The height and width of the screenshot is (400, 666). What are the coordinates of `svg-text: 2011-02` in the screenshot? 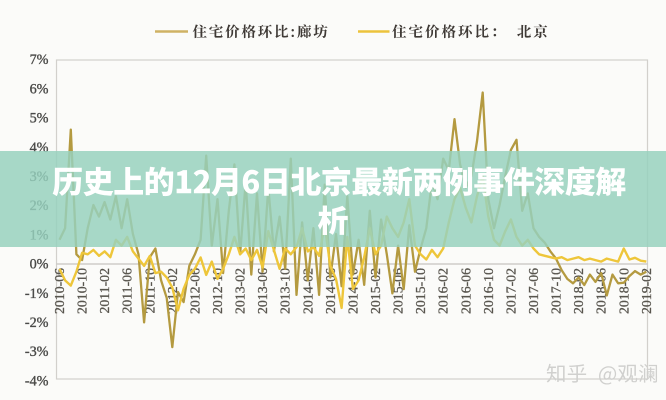 It's located at (104, 291).